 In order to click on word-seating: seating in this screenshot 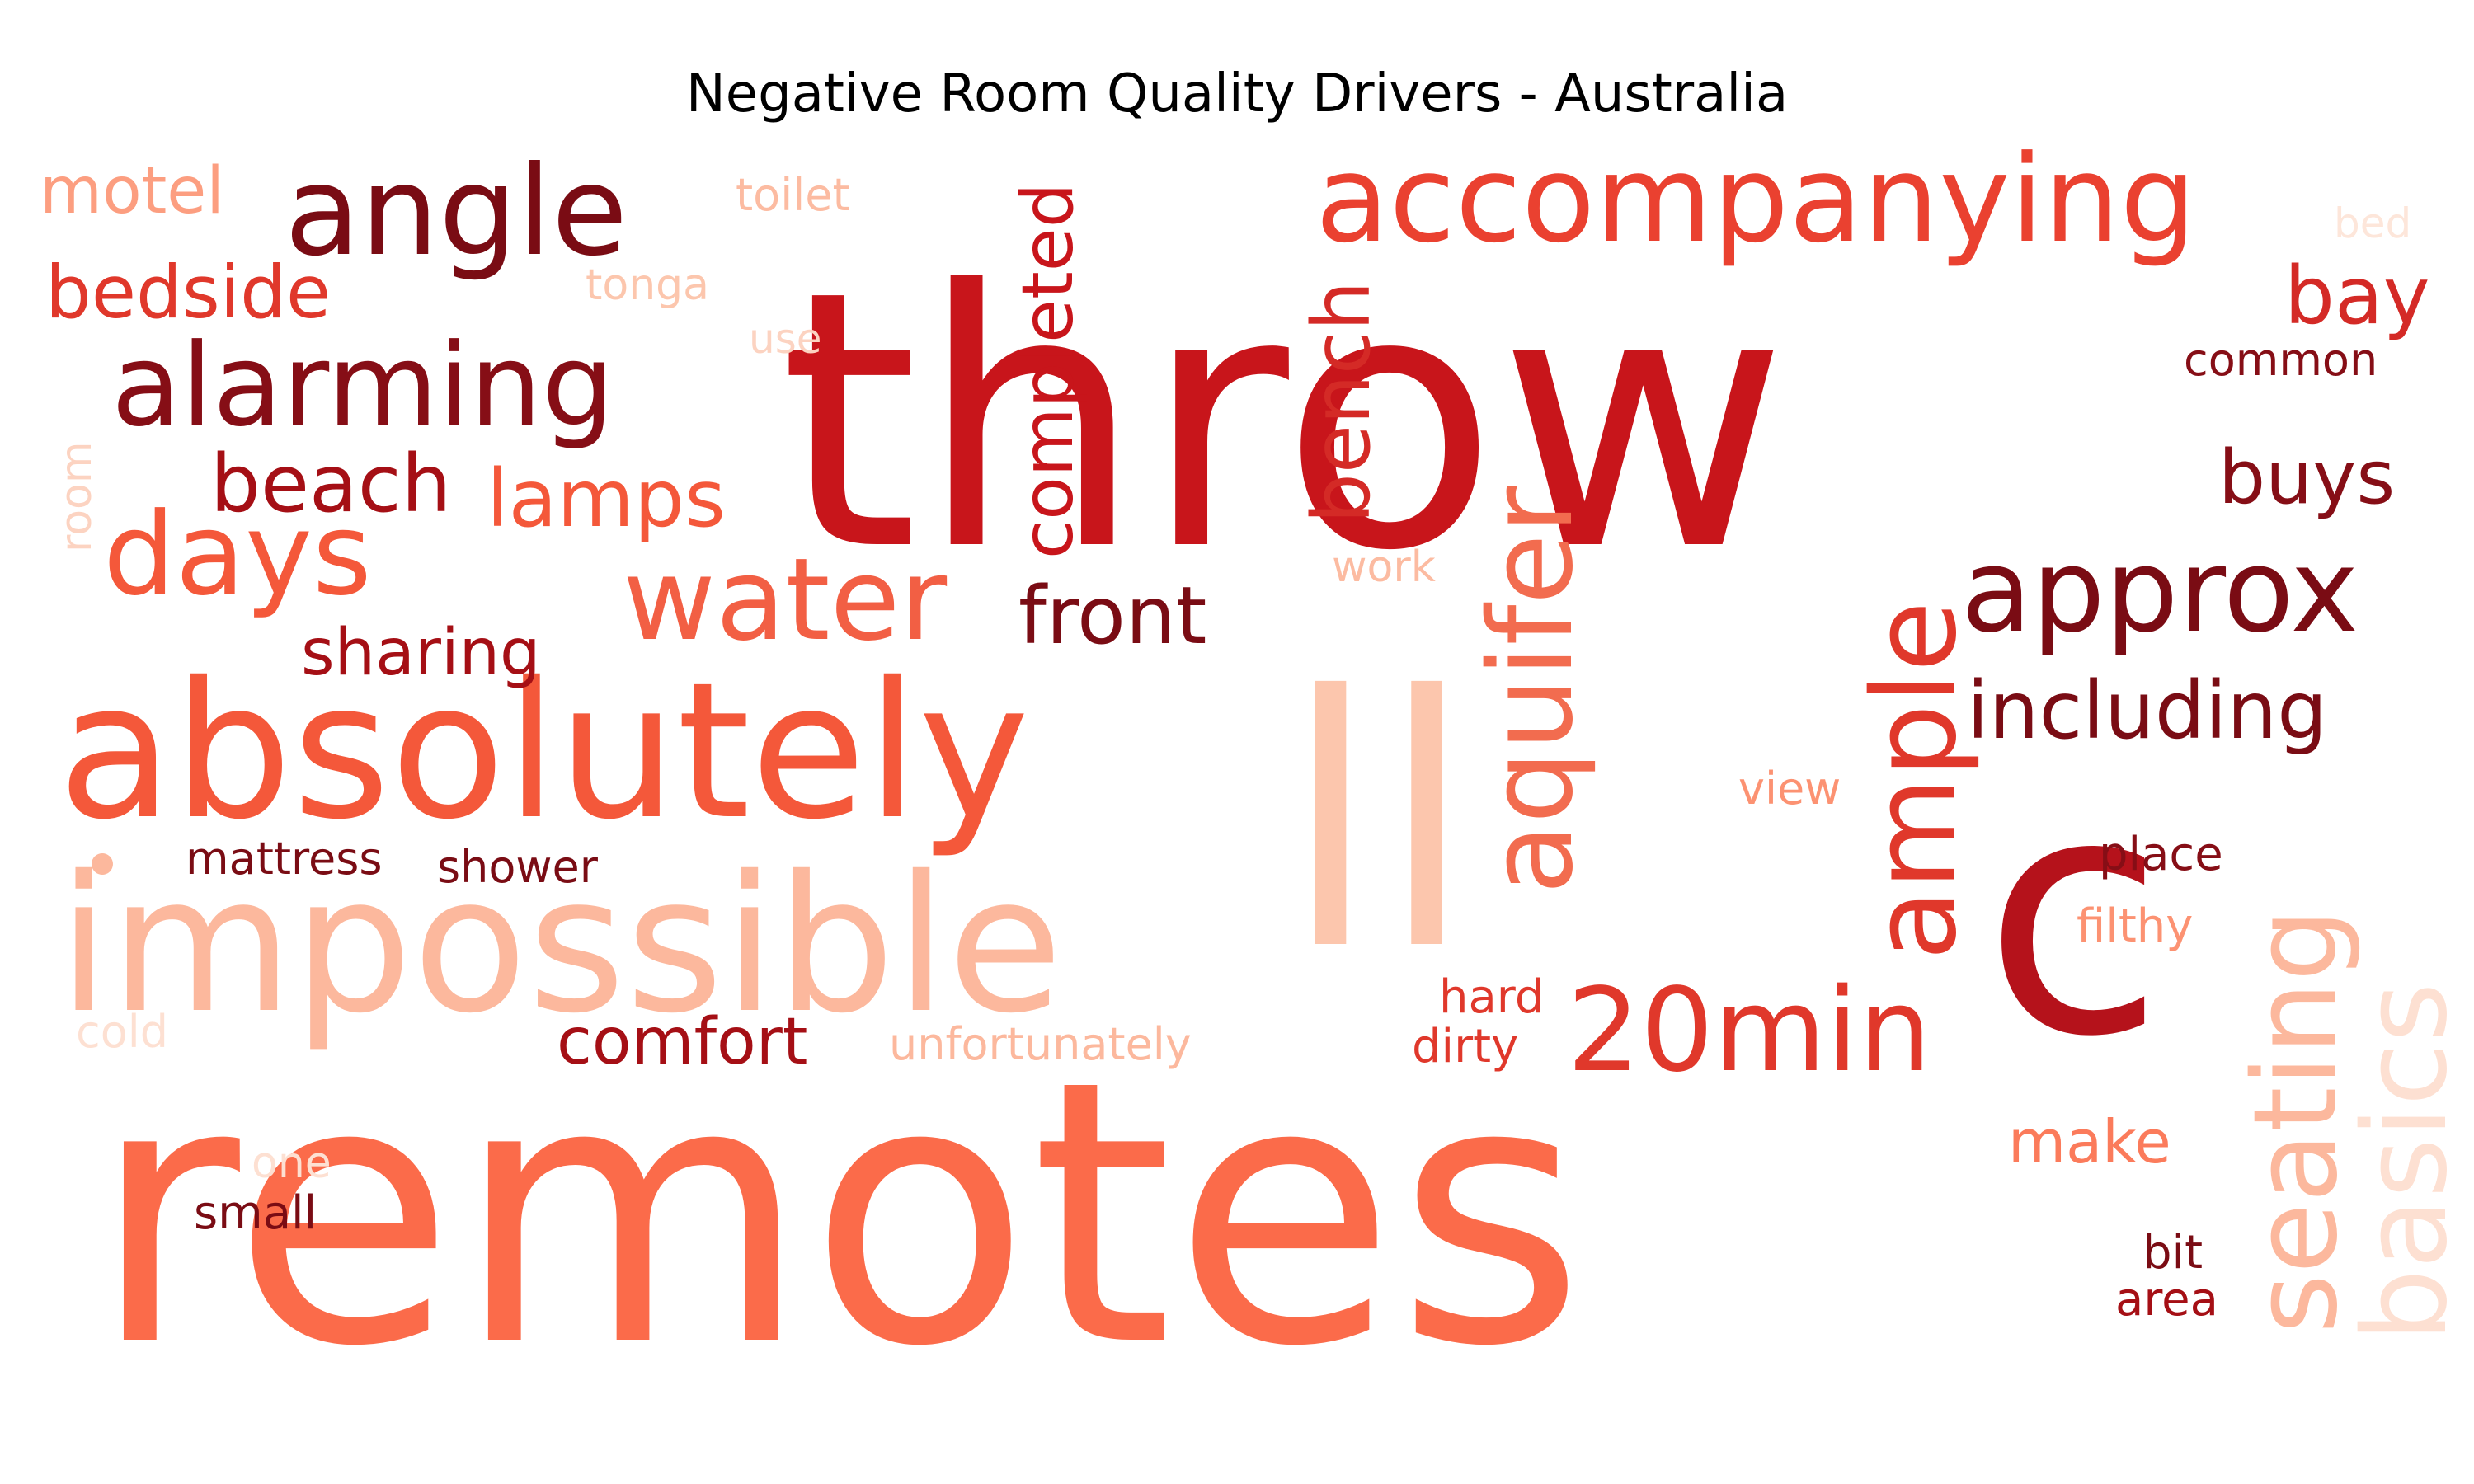, I will do `click(2296, 1121)`.